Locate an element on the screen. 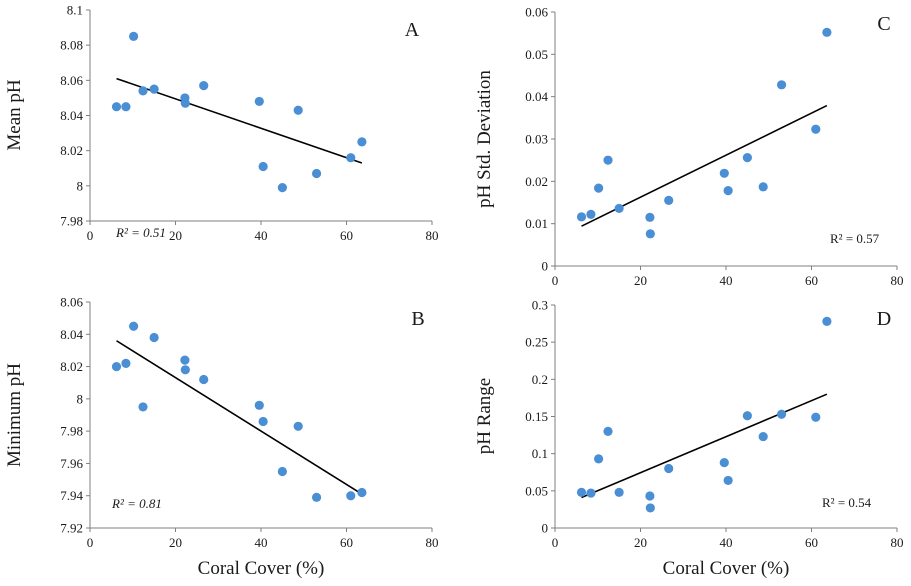 The height and width of the screenshot is (586, 911). panel-c-x-tick-label: 60 is located at coordinates (811, 280).